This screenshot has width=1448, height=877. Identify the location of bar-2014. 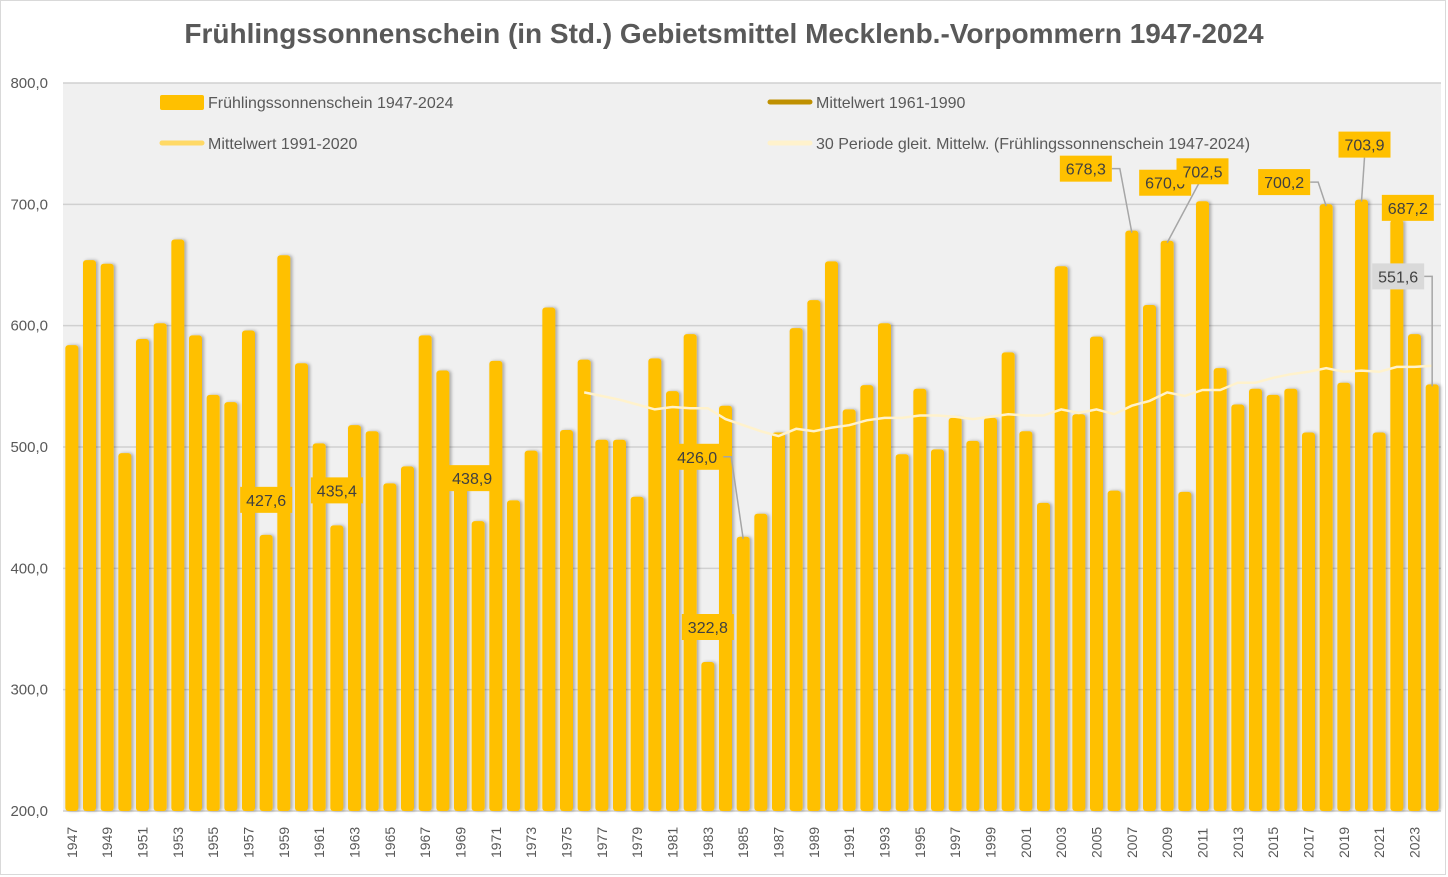
(1255, 599).